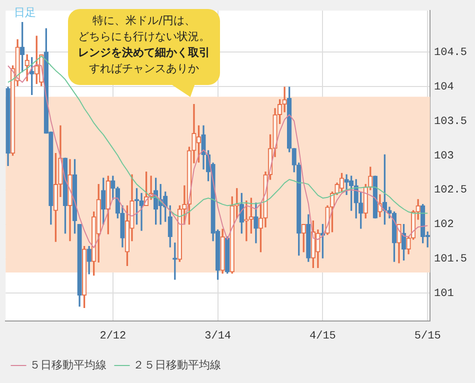 This screenshot has height=383, width=475. Describe the element at coordinates (144, 21) in the screenshot. I see `annotation: 特に、米ドル/円は、` at that location.